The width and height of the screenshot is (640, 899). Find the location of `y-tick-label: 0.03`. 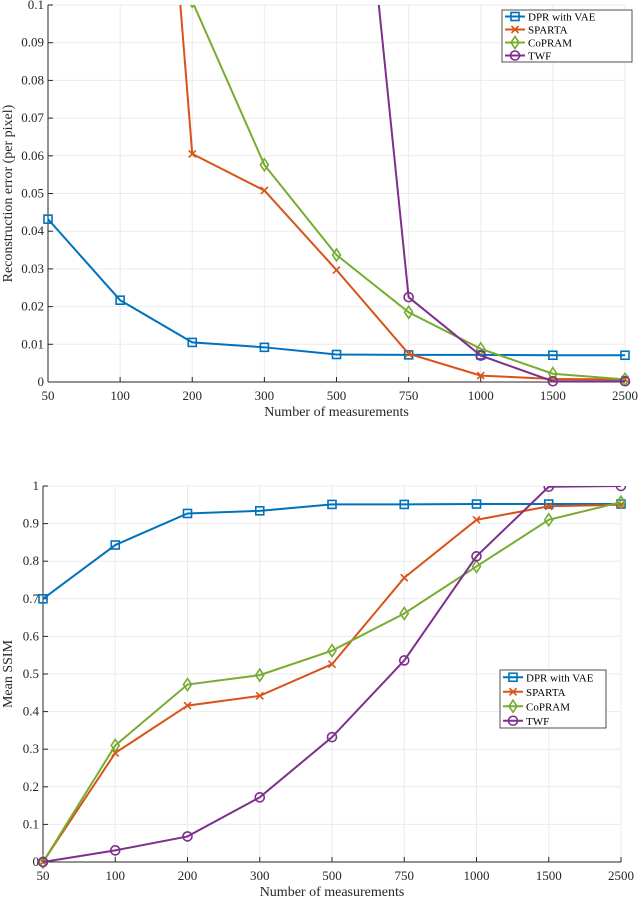

y-tick-label: 0.03 is located at coordinates (32, 268).